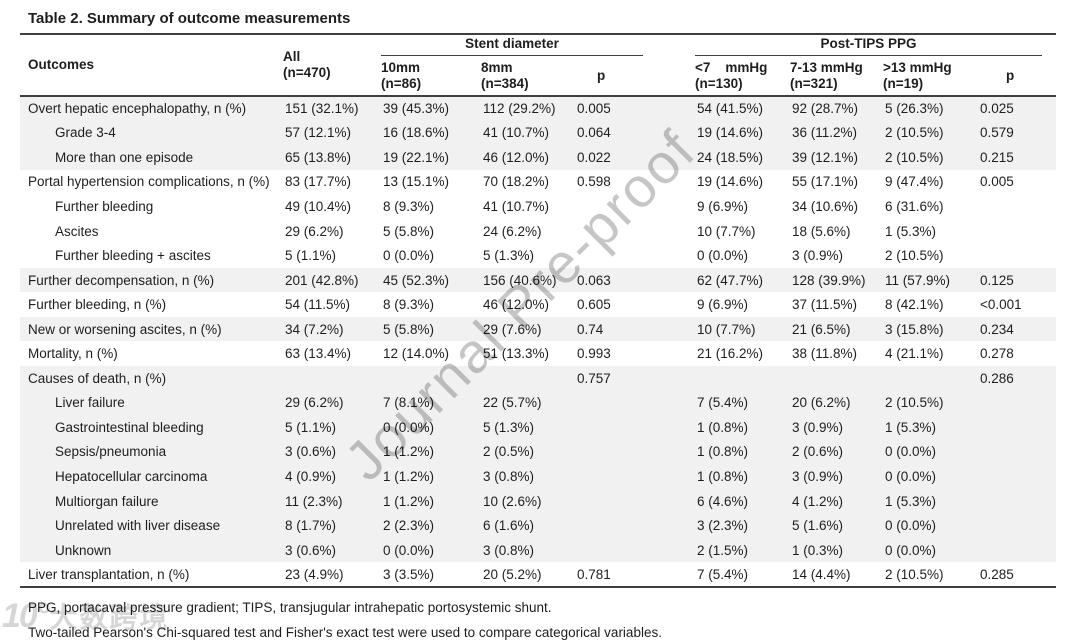  Describe the element at coordinates (401, 83) in the screenshot. I see `column-header-n: (n=86)` at that location.